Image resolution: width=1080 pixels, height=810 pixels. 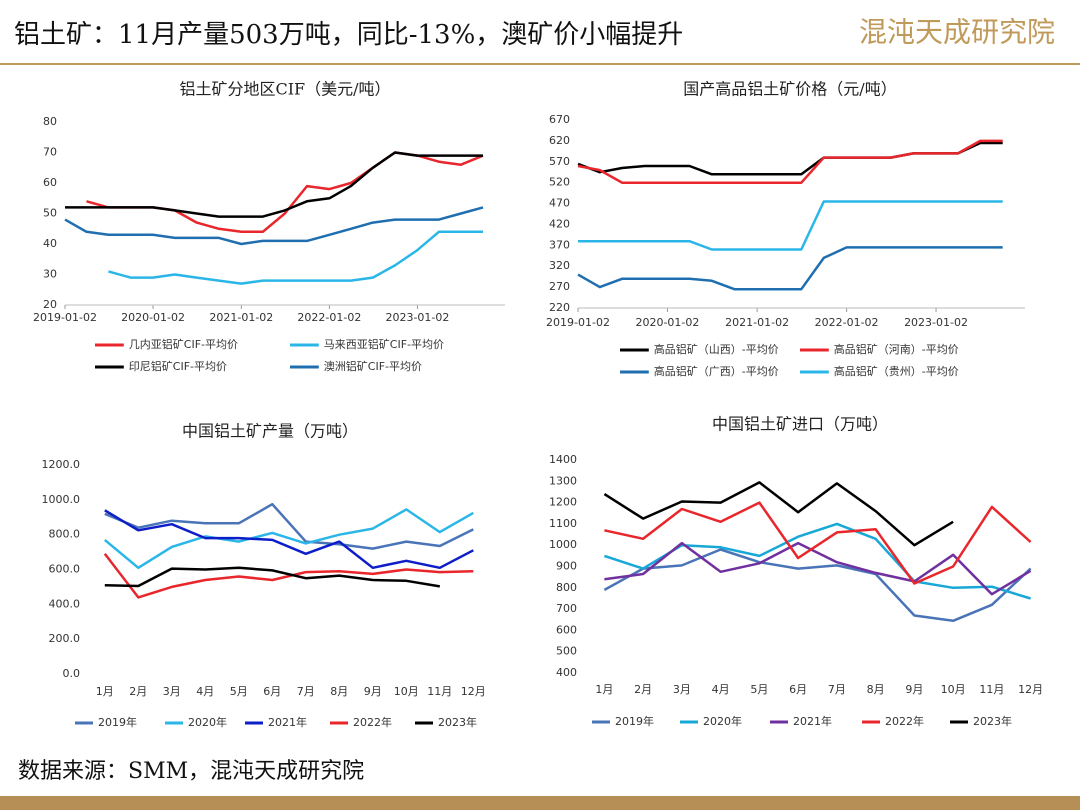 I want to click on y-tick-label: 570, so click(x=559, y=161).